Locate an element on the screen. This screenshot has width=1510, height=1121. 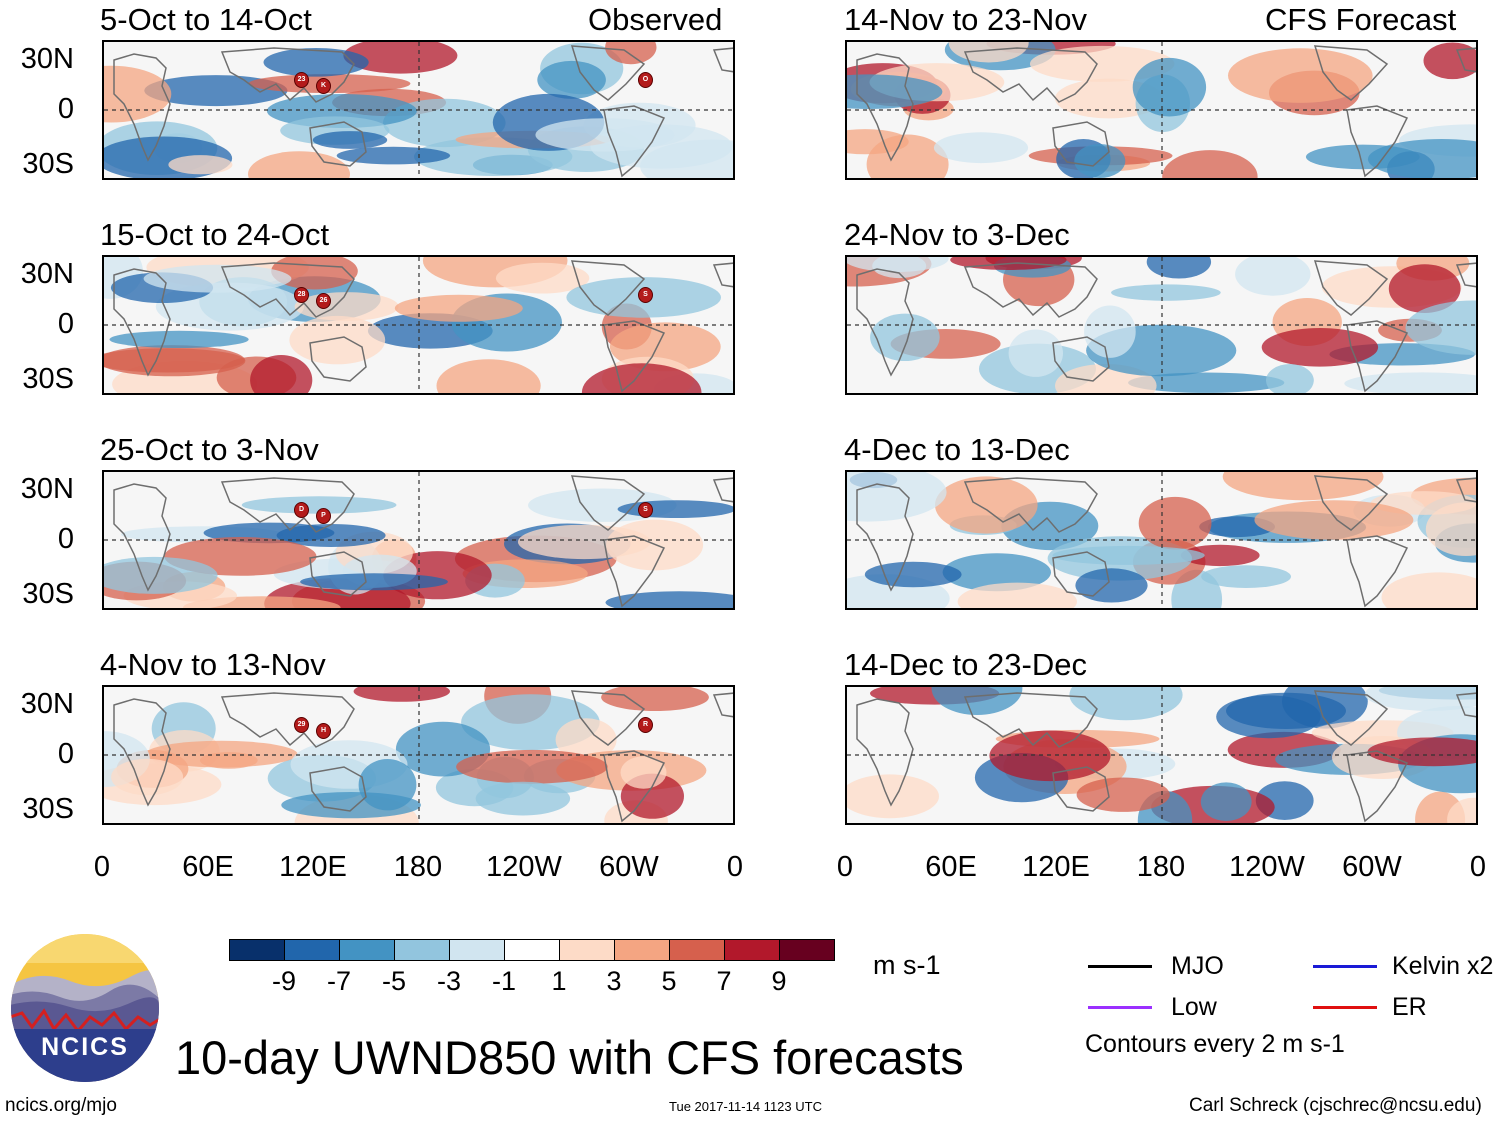
storm-marker: 29 is located at coordinates (301, 725).